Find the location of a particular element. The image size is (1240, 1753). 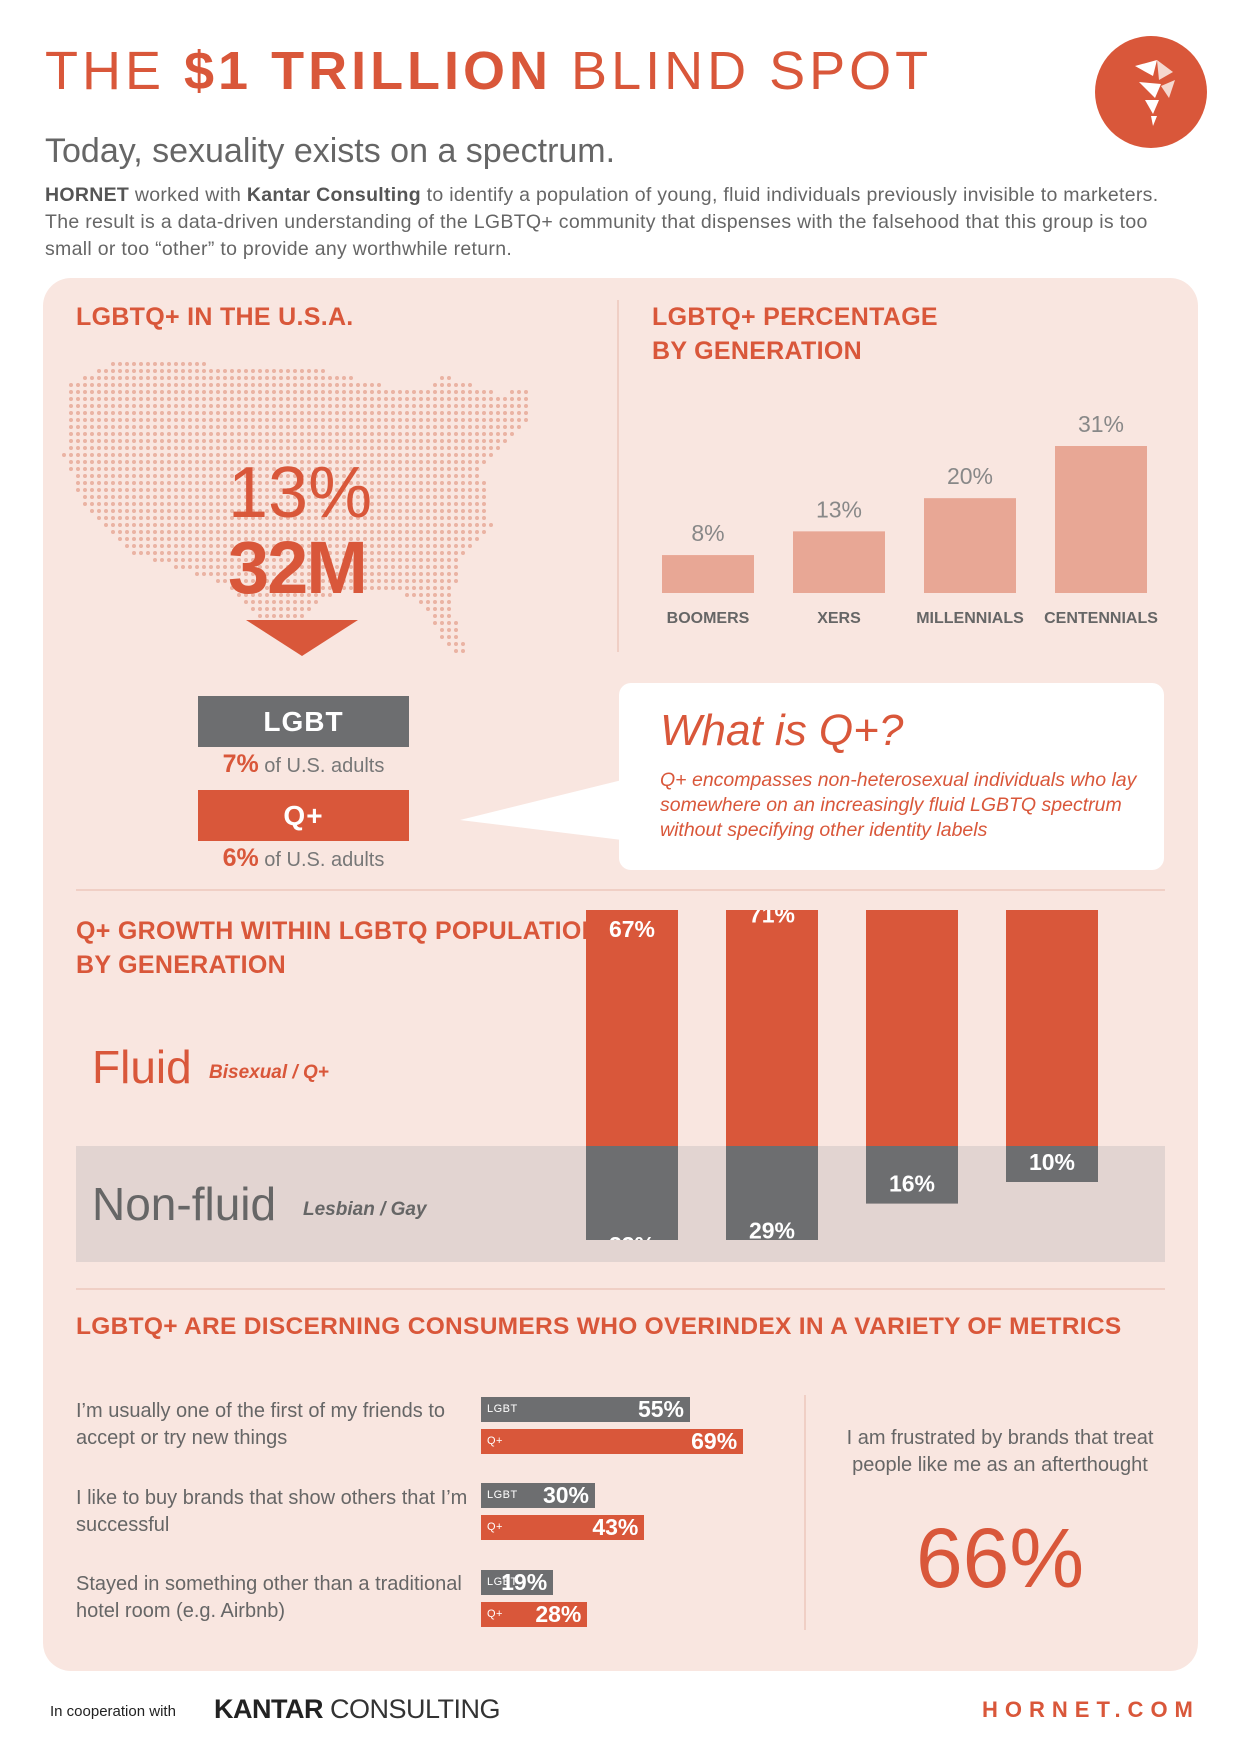

category-label: MILLENNIALS is located at coordinates (970, 618).